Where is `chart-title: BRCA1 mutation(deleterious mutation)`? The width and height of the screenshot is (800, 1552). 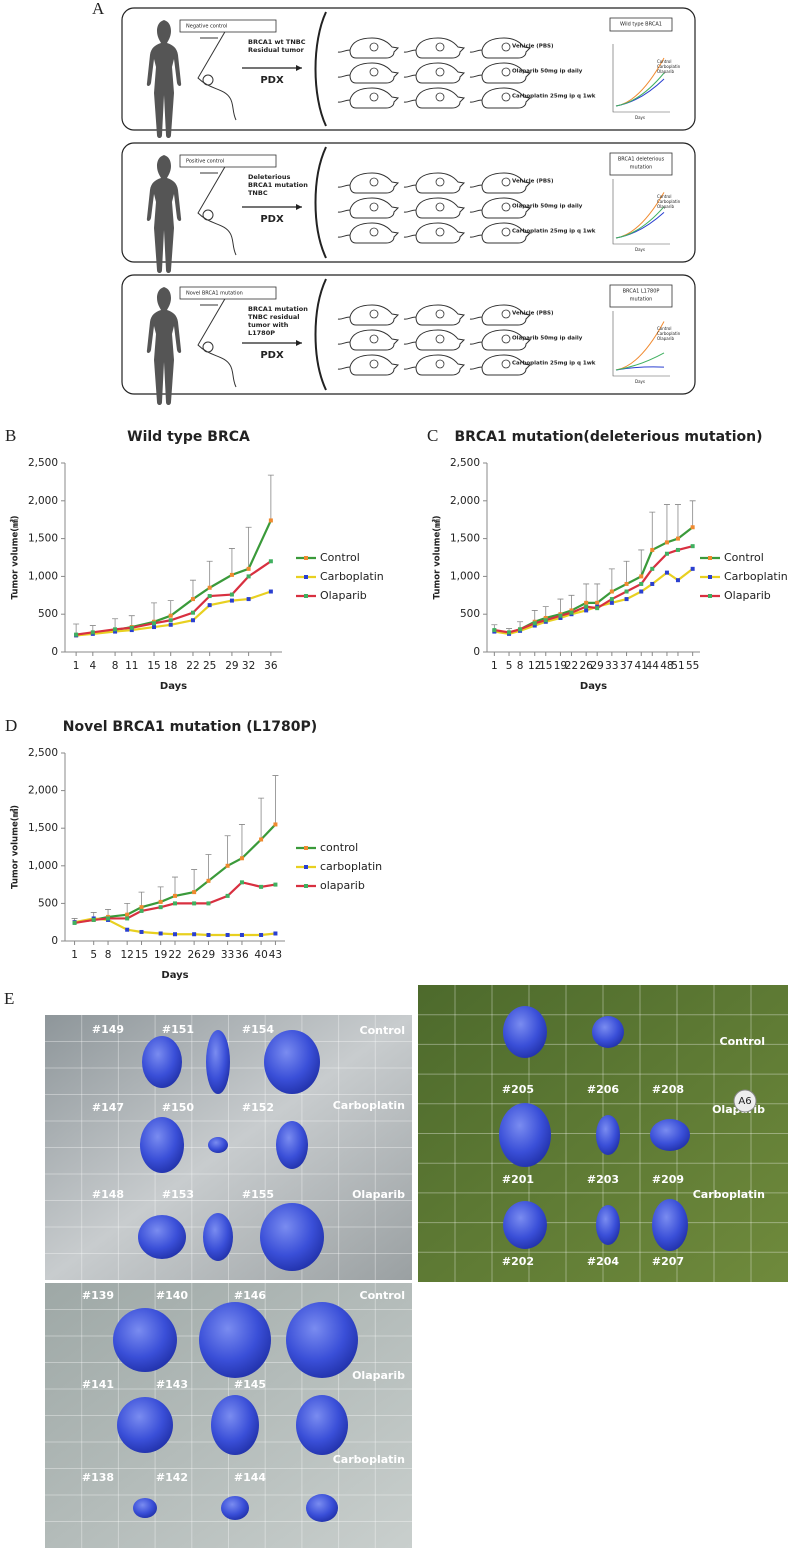 chart-title: BRCA1 mutation(deleterious mutation) is located at coordinates (608, 437).